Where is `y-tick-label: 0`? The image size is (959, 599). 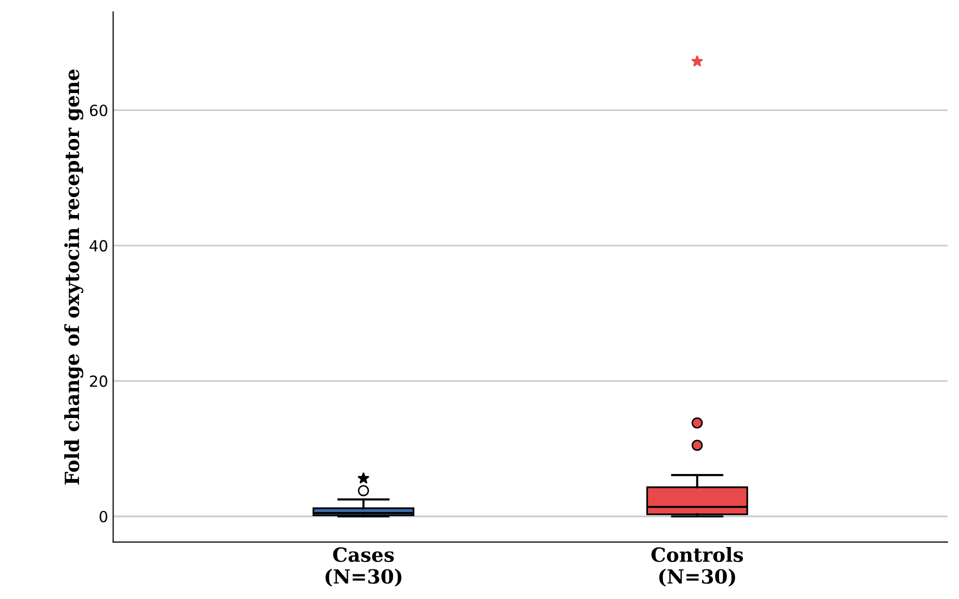
y-tick-label: 0 is located at coordinates (104, 516).